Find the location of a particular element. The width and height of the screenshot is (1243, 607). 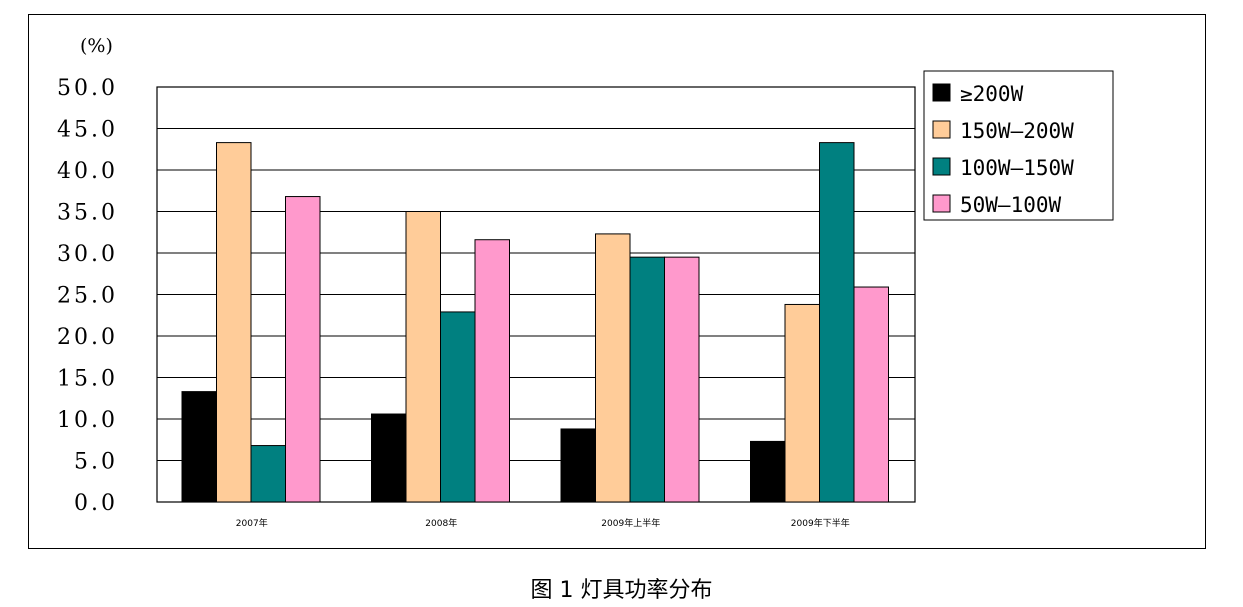

y-tick-label: 45.0 is located at coordinates (87, 130).